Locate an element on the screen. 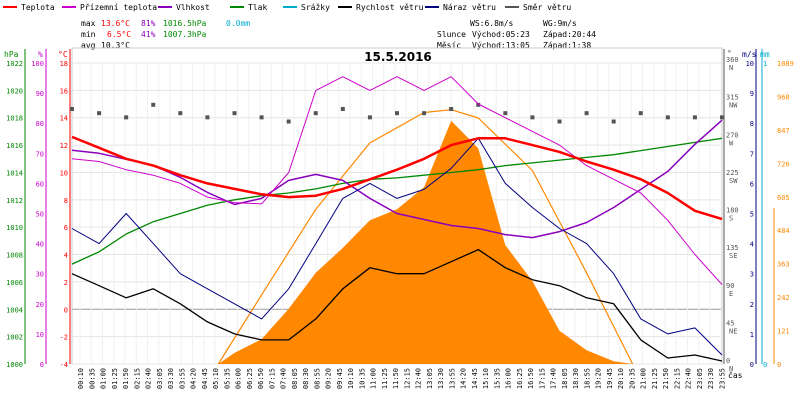  axis-compass-6: W is located at coordinates (731, 143).